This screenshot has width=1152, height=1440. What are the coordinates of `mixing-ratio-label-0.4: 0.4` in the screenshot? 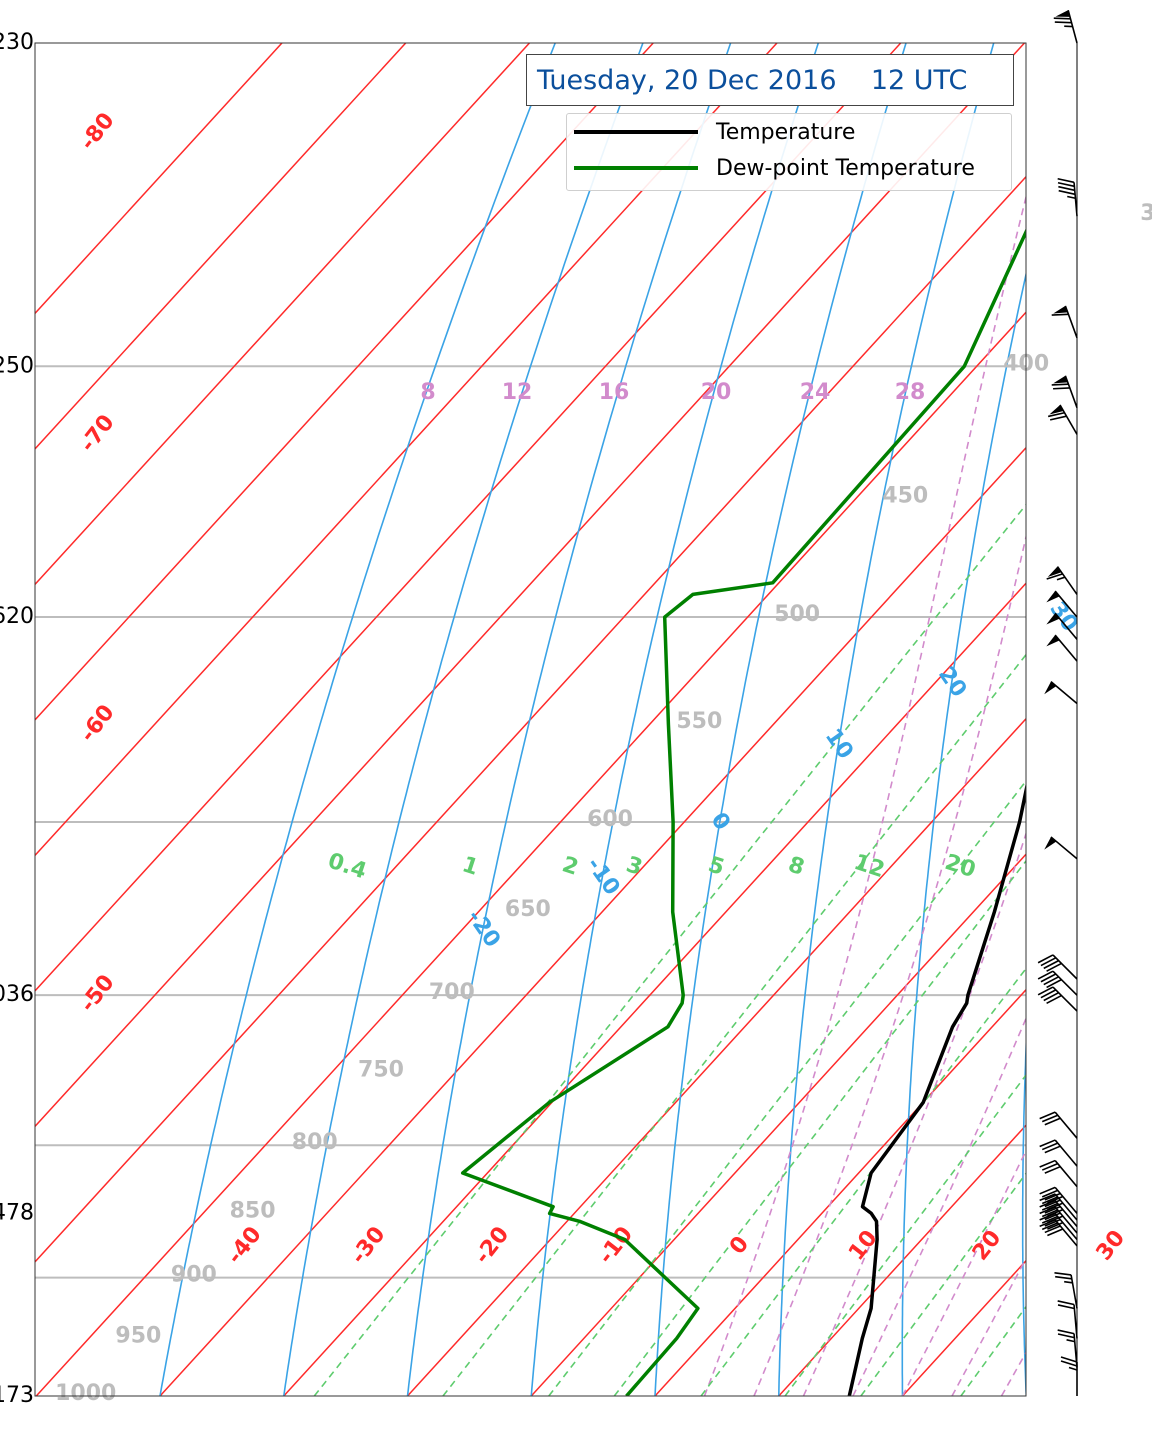 It's located at (347, 867).